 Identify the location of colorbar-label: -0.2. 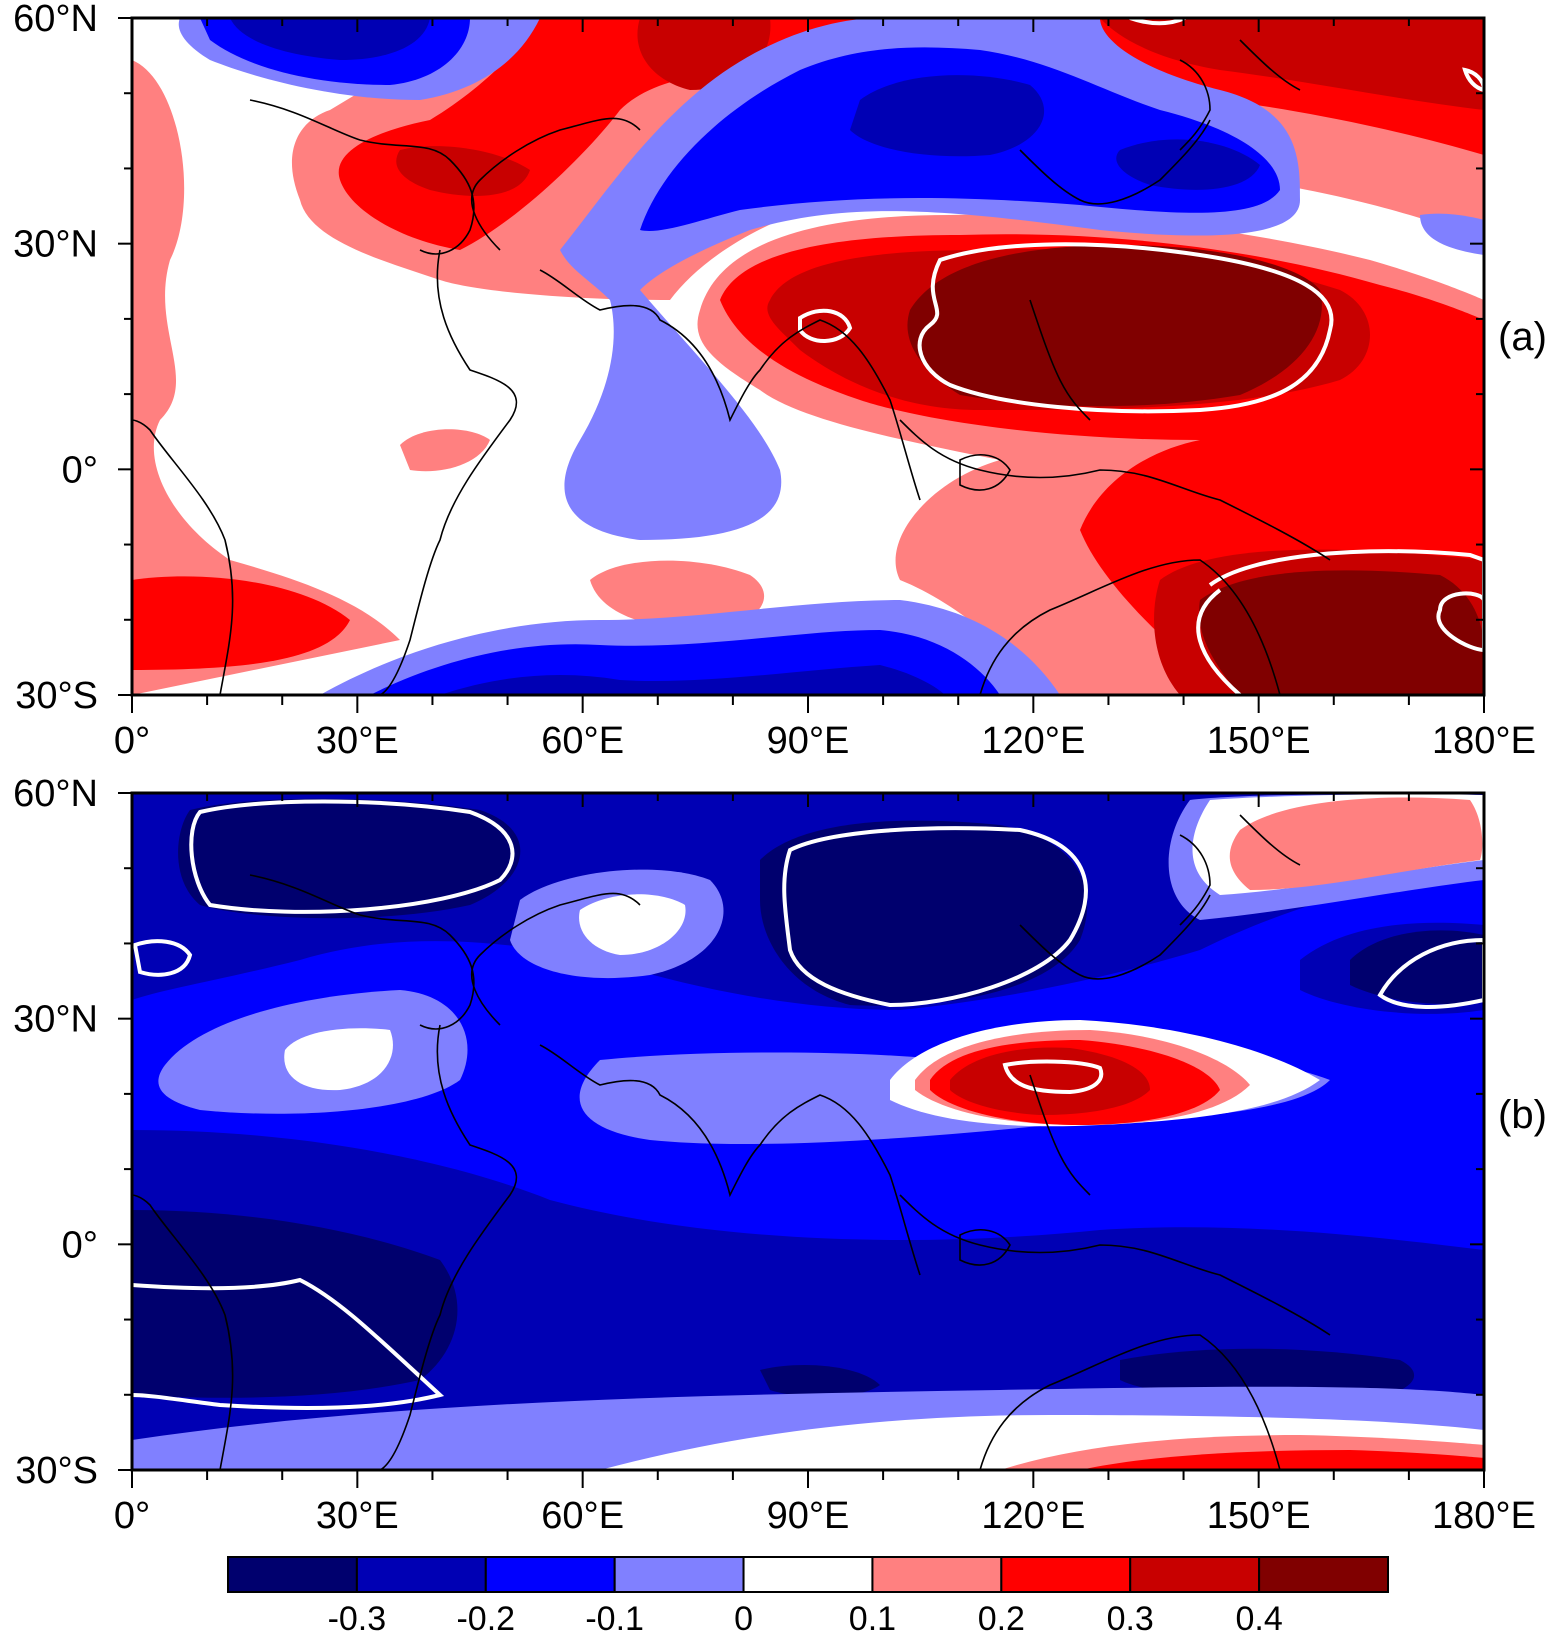
(485, 1617).